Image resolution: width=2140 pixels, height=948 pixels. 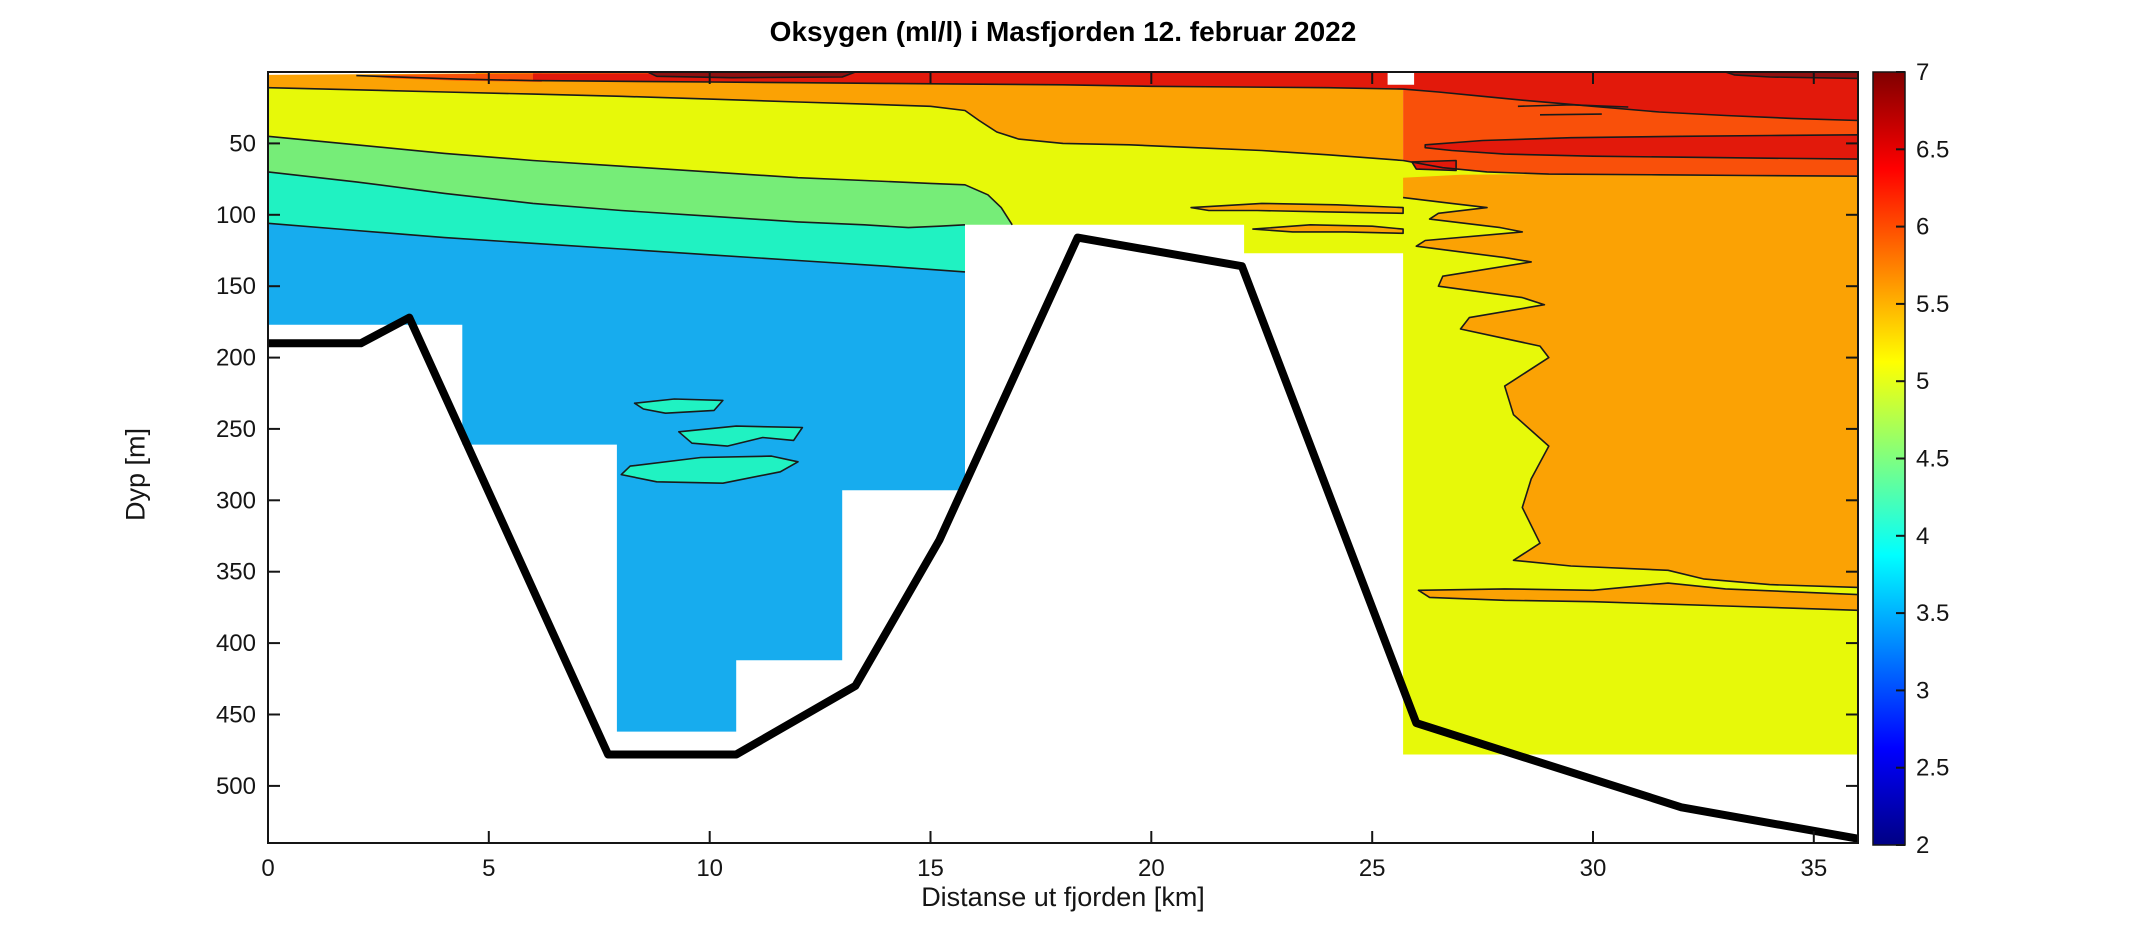 I want to click on colorbar-tick-label: 2, so click(x=1922, y=845).